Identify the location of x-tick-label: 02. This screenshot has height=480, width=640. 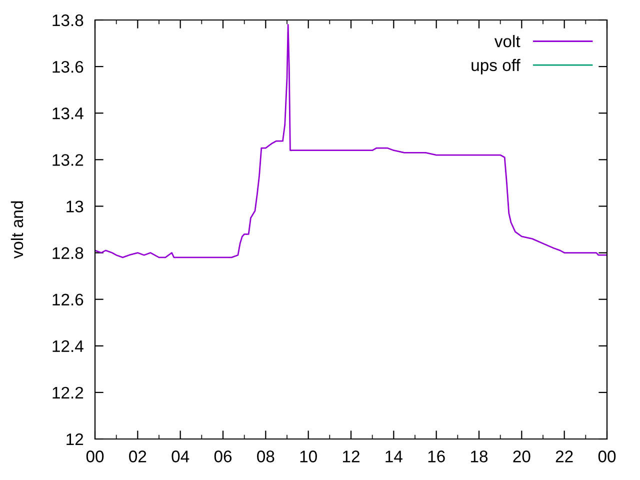
(137, 456).